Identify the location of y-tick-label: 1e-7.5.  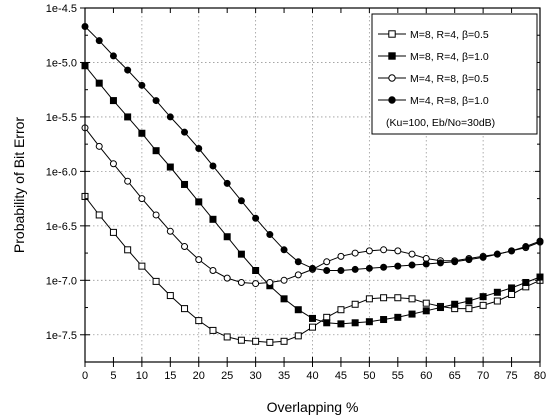
(61, 336).